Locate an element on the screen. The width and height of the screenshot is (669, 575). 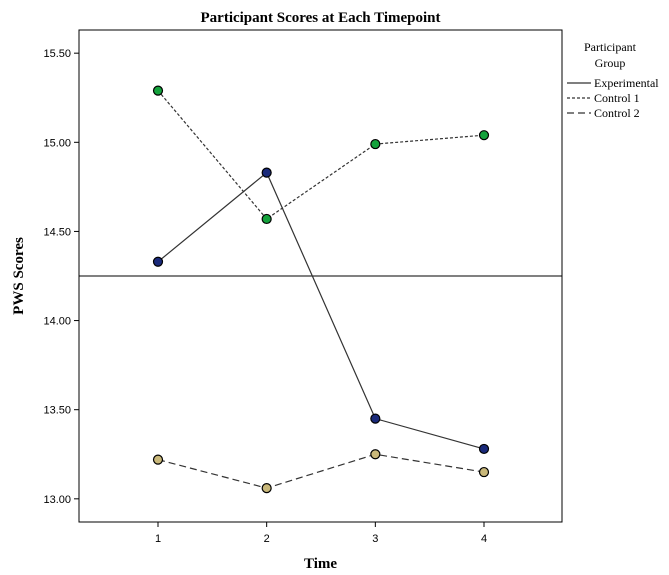
y-axis-label: PWS Scores is located at coordinates (19, 276).